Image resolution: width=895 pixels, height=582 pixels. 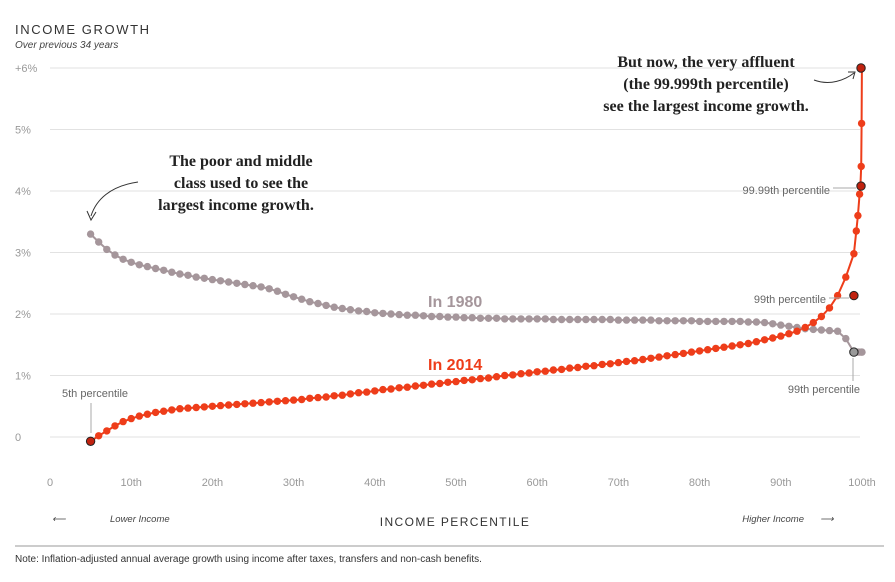 I want to click on label-99th-percentile-1980: 99th percentile, so click(x=824, y=390).